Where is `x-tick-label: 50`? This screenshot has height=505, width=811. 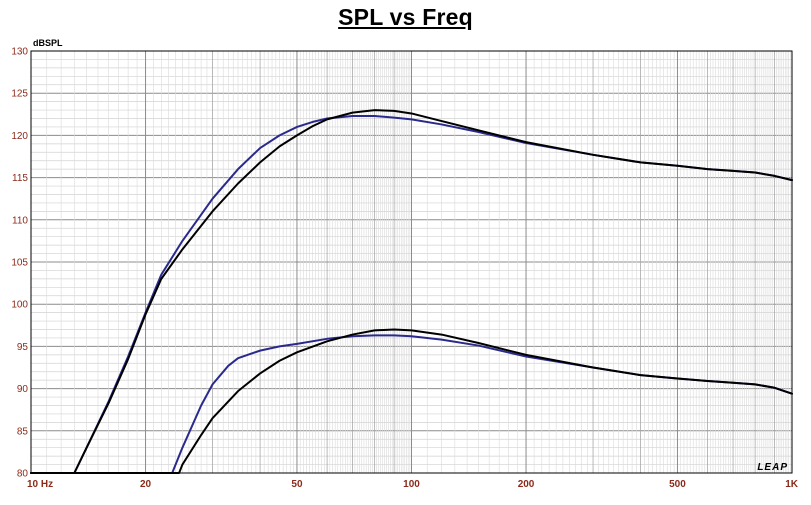
x-tick-label: 50 is located at coordinates (297, 484).